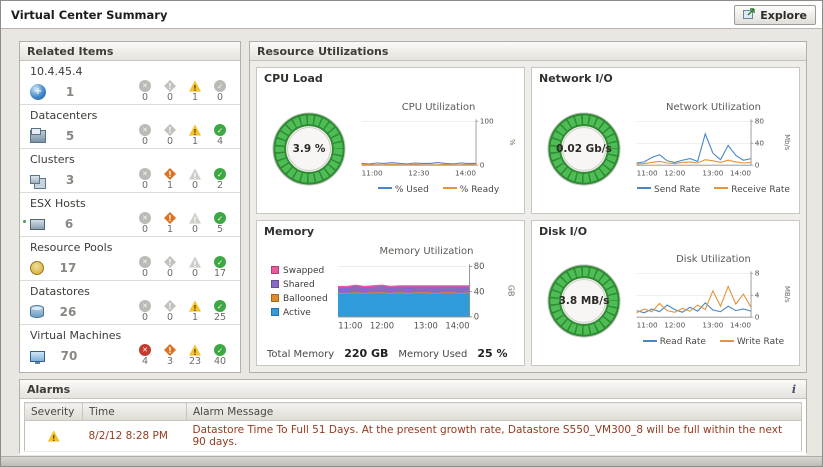 This screenshot has height=467, width=823. I want to click on related-item-count: 1, so click(70, 91).